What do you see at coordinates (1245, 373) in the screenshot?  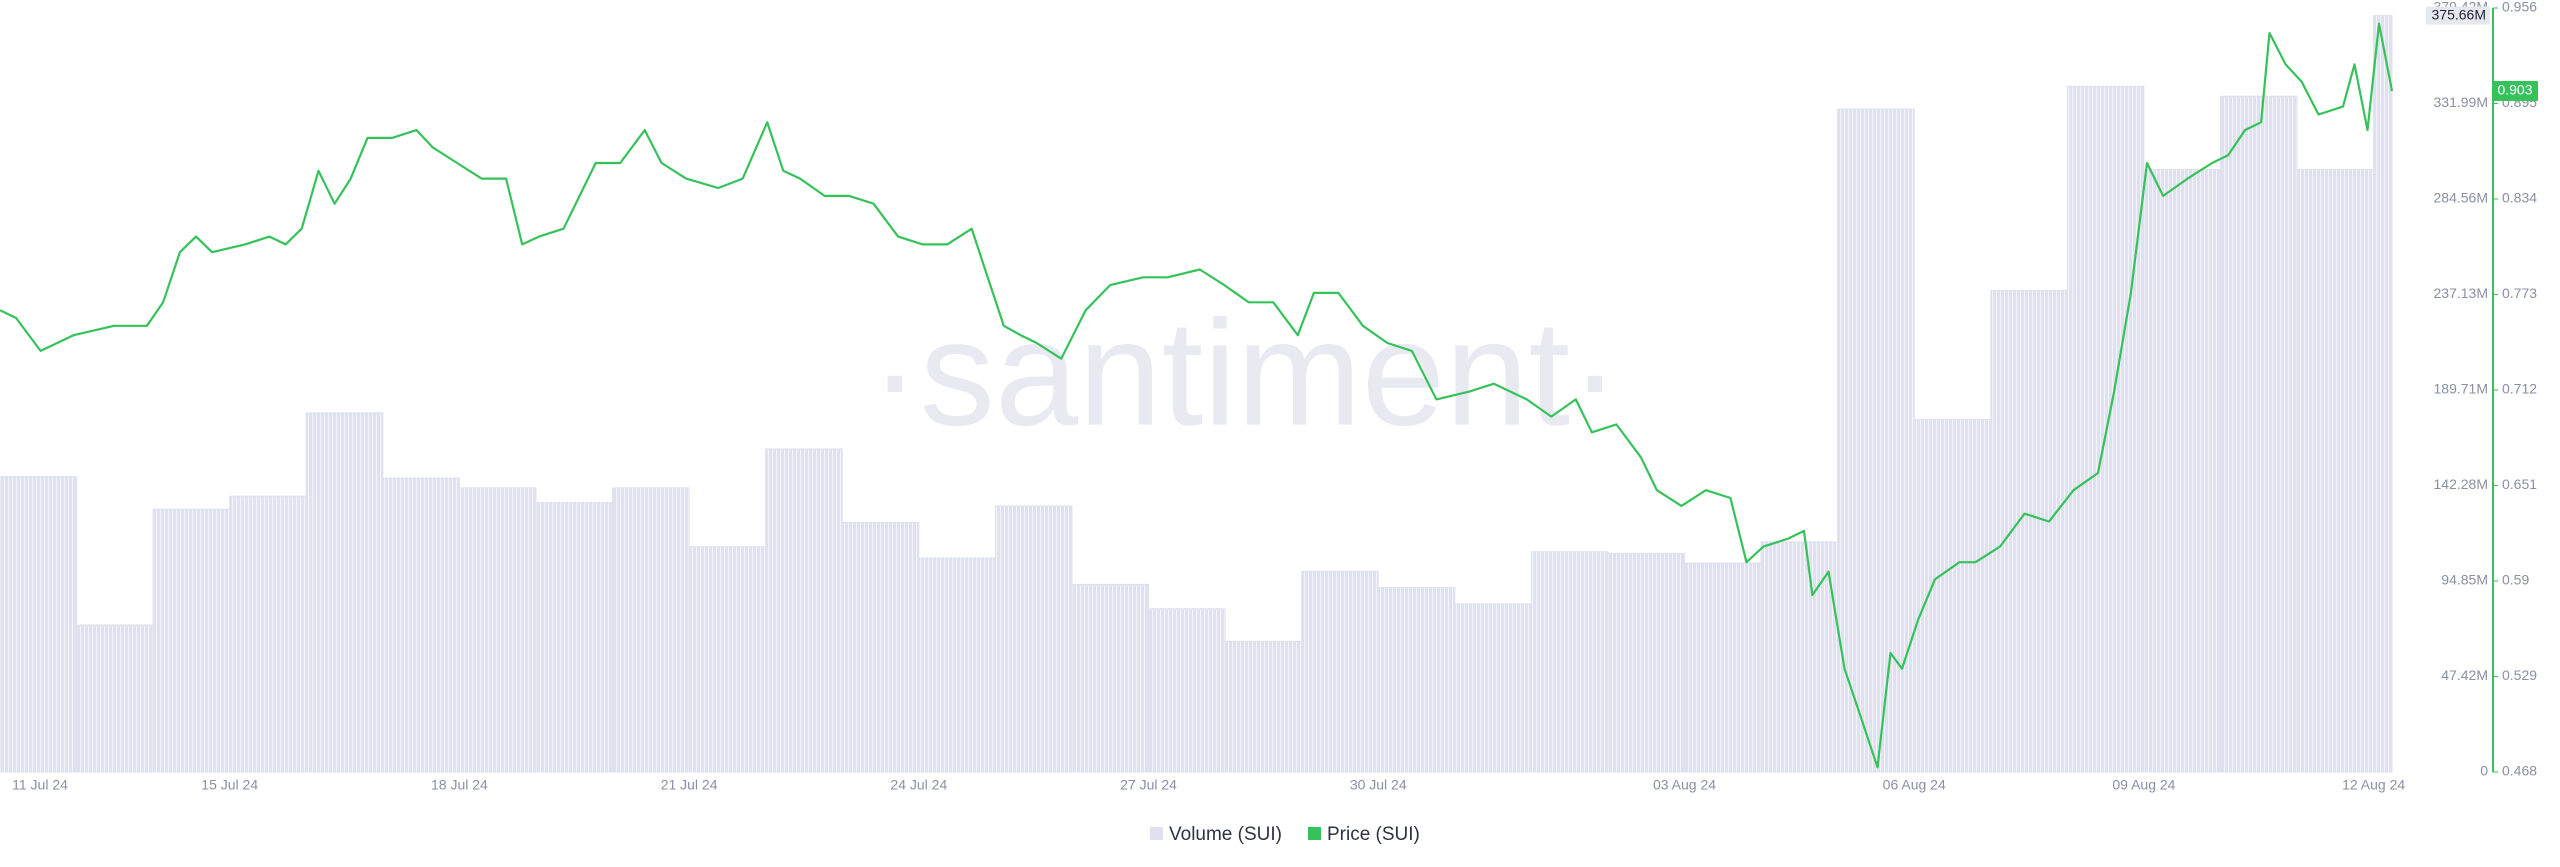 I see `watermark: ·santiment·` at bounding box center [1245, 373].